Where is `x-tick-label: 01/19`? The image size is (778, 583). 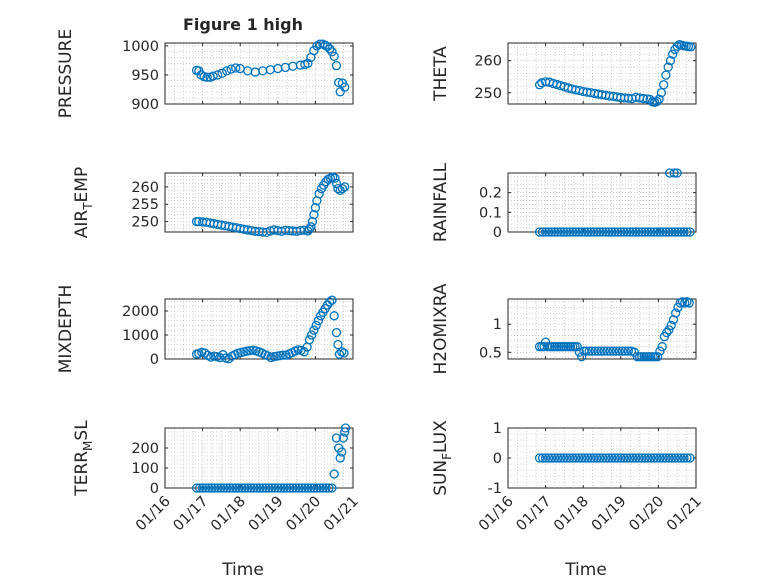 x-tick-label: 01/19 is located at coordinates (266, 514).